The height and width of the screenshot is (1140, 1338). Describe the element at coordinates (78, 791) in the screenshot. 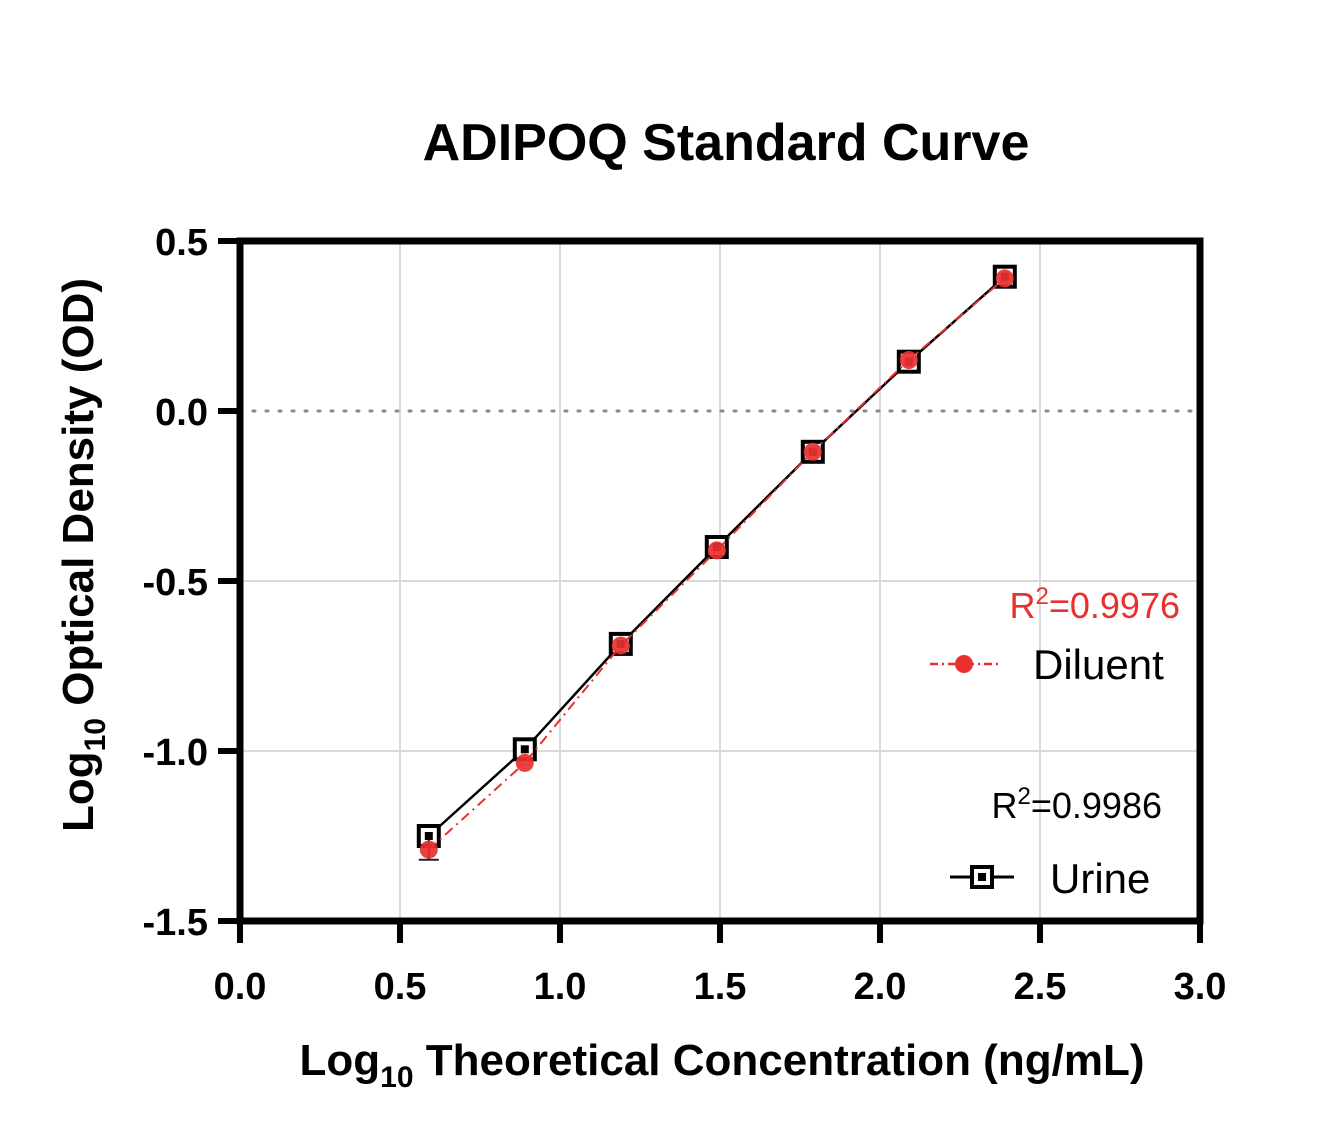

I see `y-axis-title-base: Log` at that location.